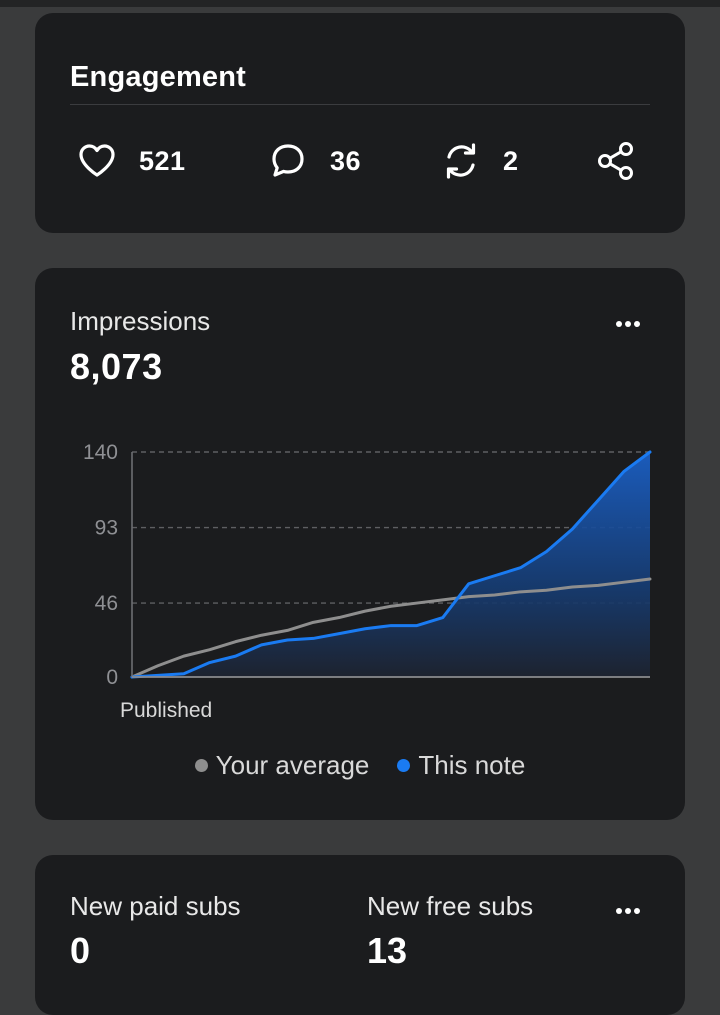  I want to click on comments-count: 36, so click(346, 160).